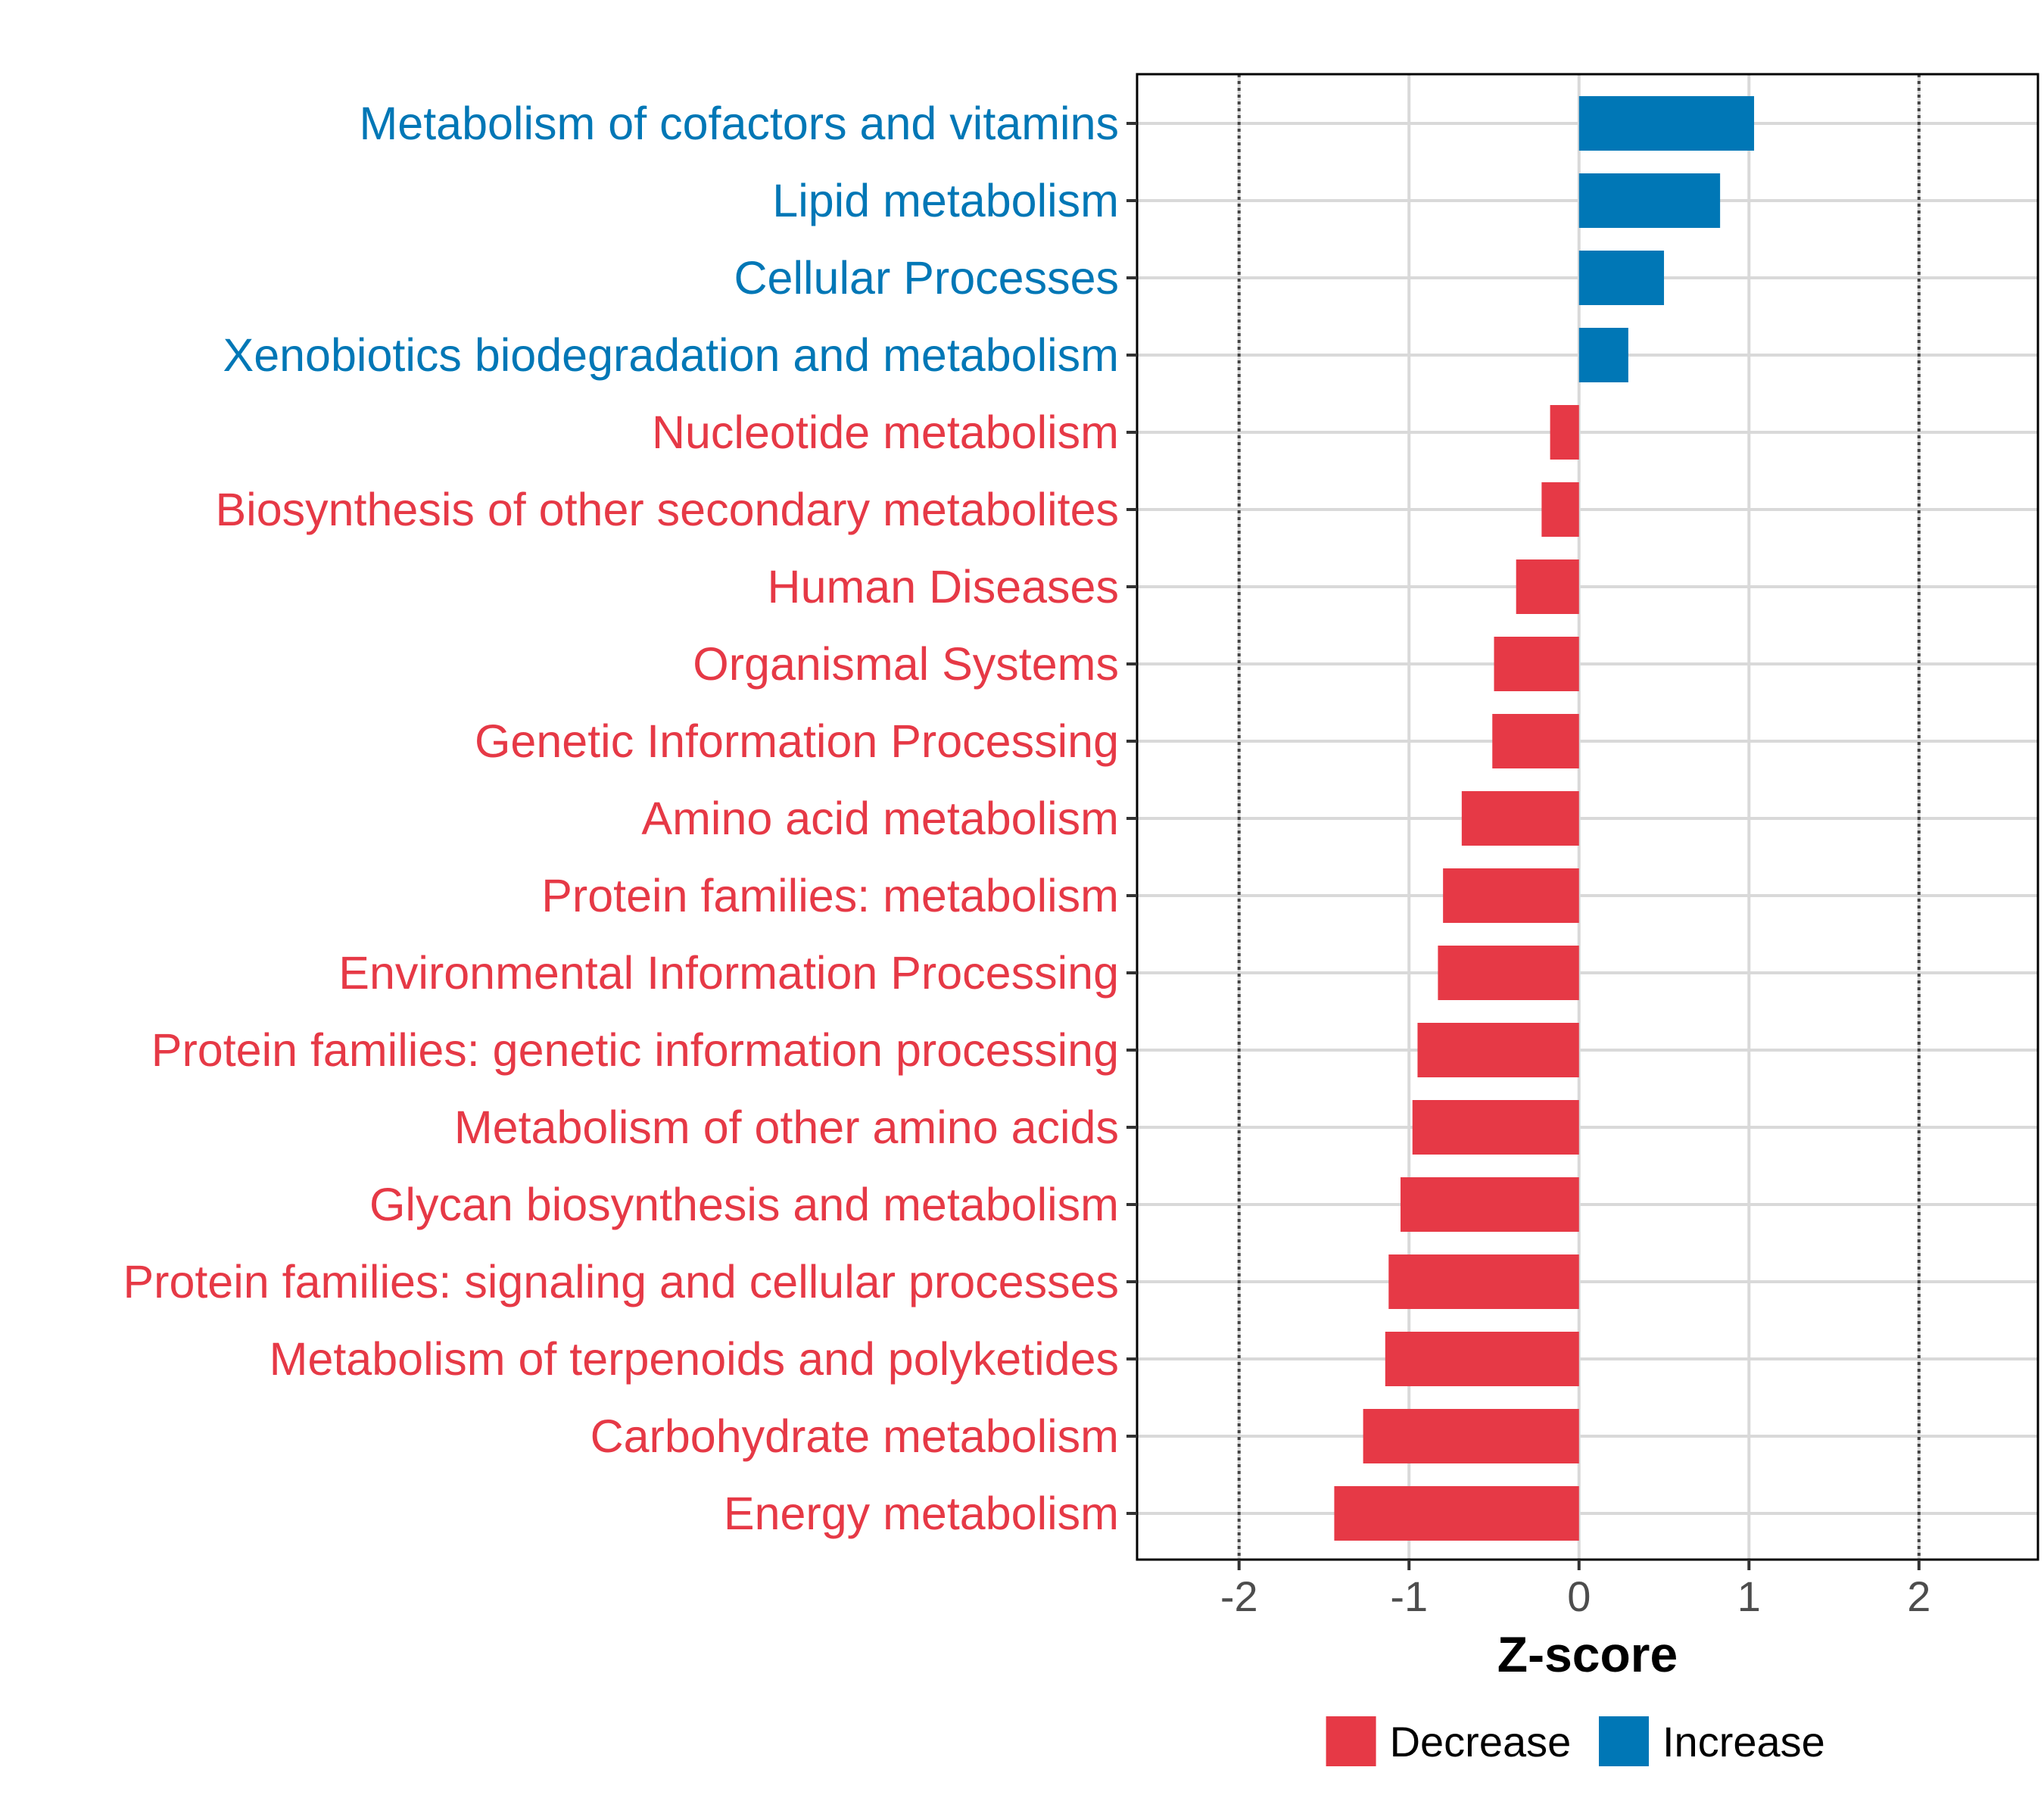  Describe the element at coordinates (906, 664) in the screenshot. I see `category-label: Organismal Systems` at that location.